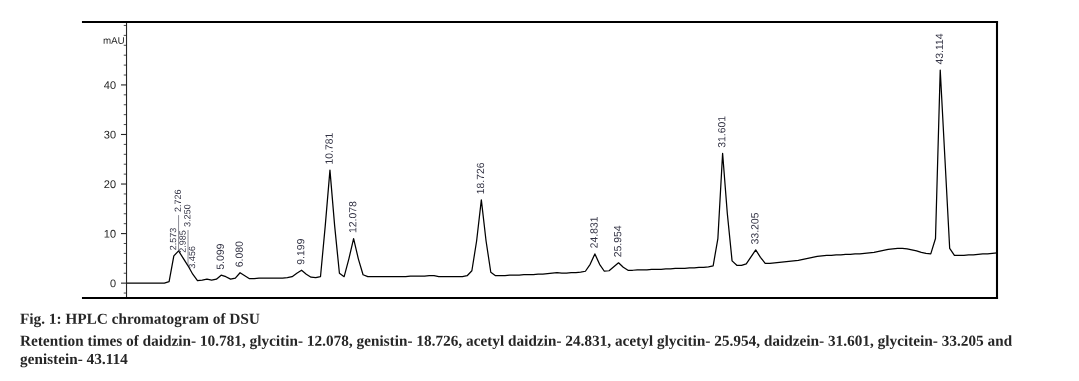 The image size is (1079, 381). What do you see at coordinates (140, 320) in the screenshot?
I see `text: Fig. 1: HPLC chromatogram of DSU` at bounding box center [140, 320].